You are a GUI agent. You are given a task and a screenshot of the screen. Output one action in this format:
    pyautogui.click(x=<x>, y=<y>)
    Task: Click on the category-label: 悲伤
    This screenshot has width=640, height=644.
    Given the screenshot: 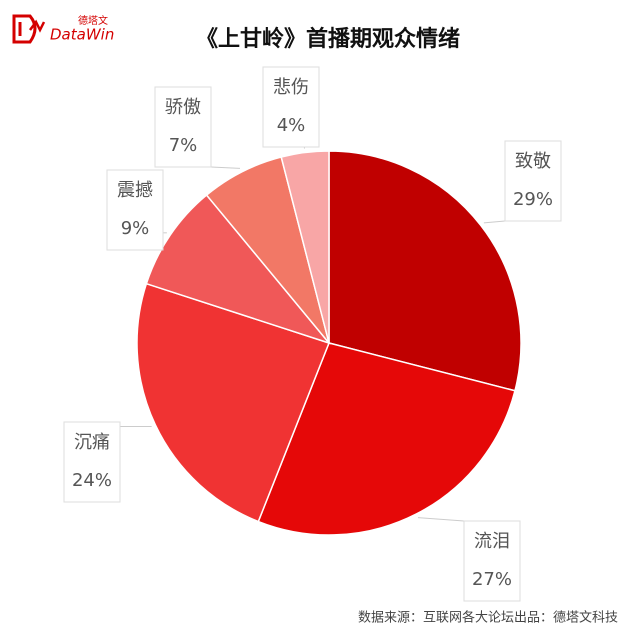 What is the action you would take?
    pyautogui.click(x=291, y=87)
    